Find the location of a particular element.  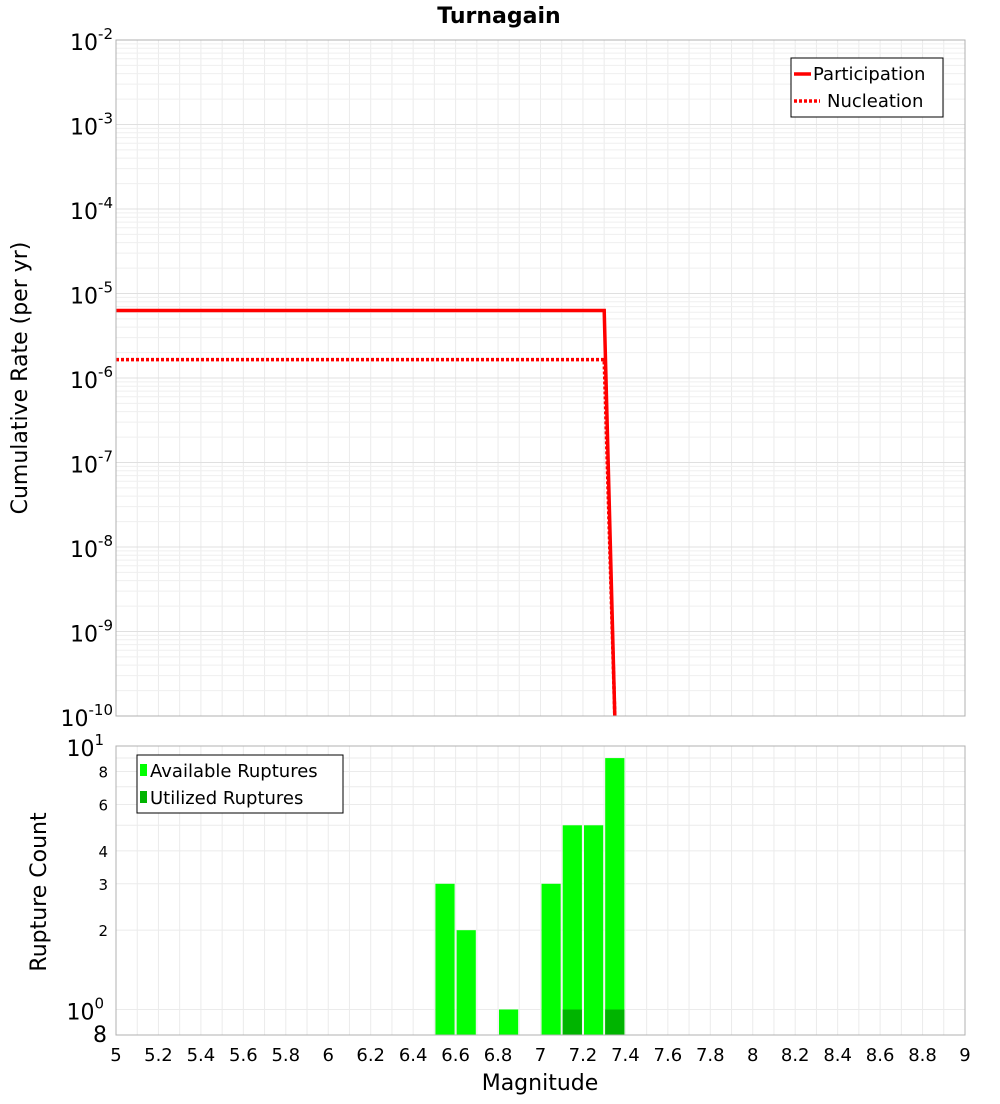

count-plot-x-axis-label: Magnitude is located at coordinates (540, 1083).